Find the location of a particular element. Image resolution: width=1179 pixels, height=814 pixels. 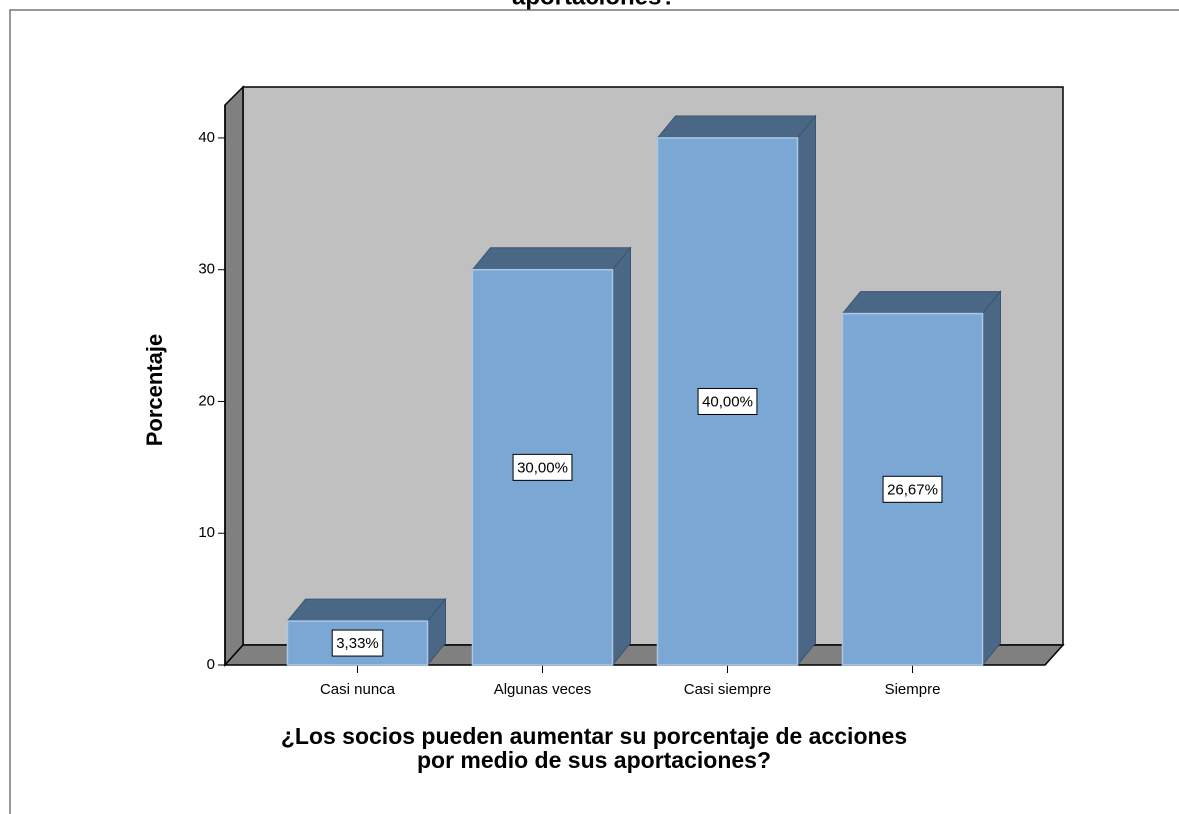

value-label: 40,00% is located at coordinates (727, 401).